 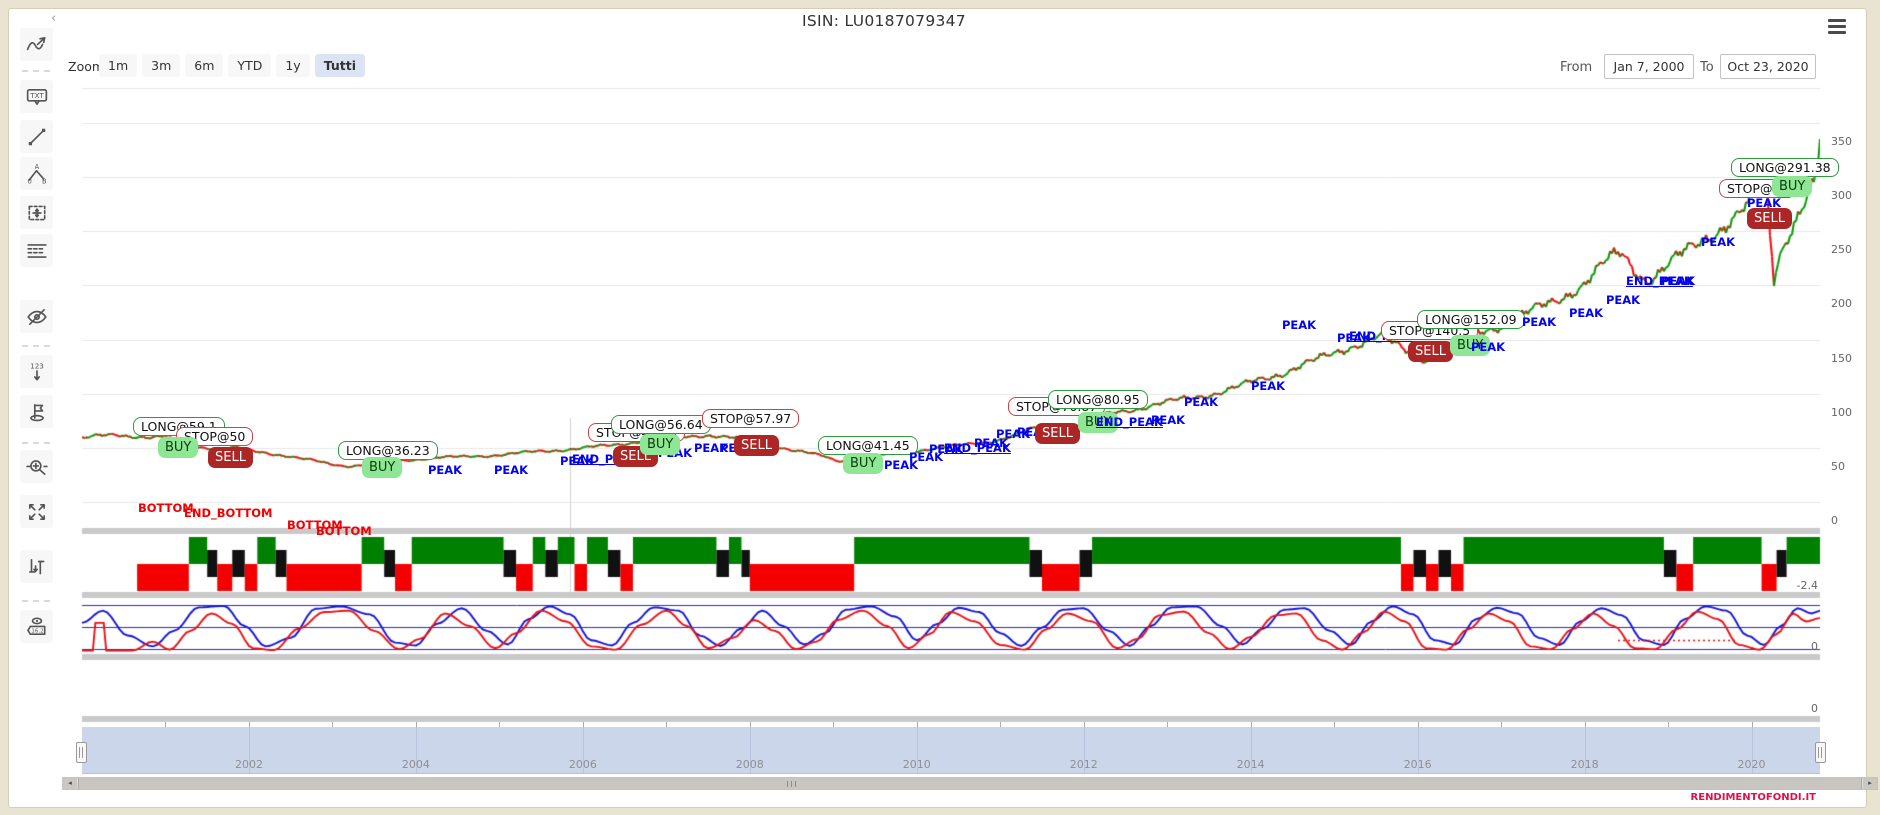 I want to click on toggle-annotations-button, so click(x=36, y=316).